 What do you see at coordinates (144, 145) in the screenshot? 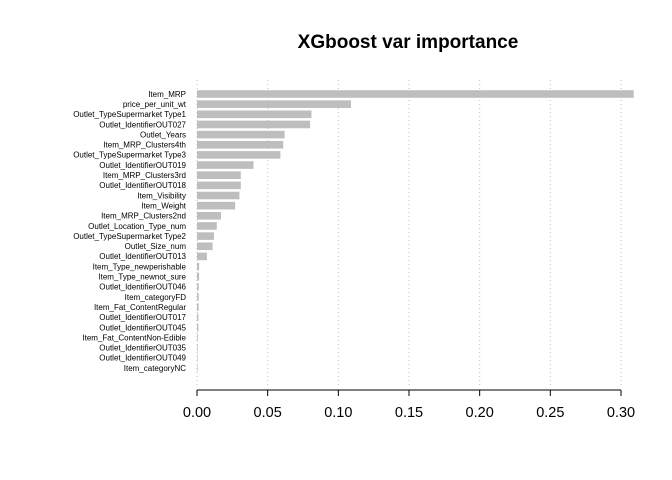
I see `category-label: Item_MRP_Clusters4th` at bounding box center [144, 145].